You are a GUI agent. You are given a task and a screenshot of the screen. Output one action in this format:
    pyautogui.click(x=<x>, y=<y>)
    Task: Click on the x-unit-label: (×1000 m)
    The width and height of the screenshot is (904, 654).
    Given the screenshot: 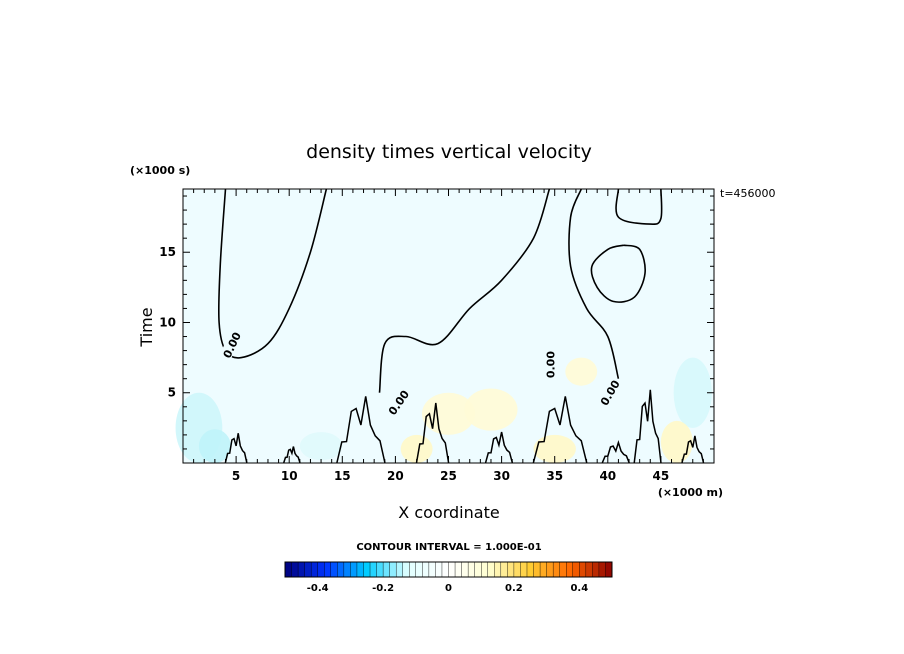 What is the action you would take?
    pyautogui.click(x=690, y=492)
    